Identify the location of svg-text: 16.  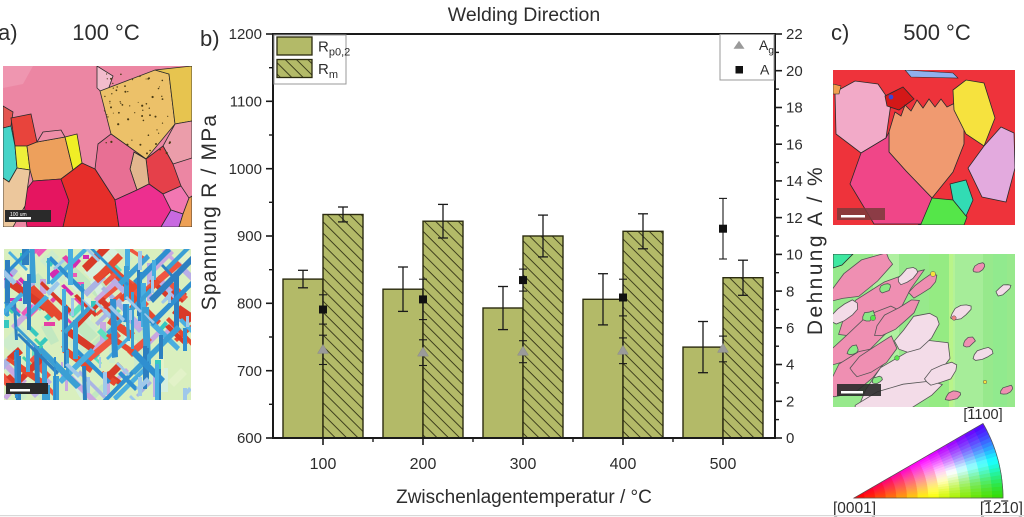
(794, 144).